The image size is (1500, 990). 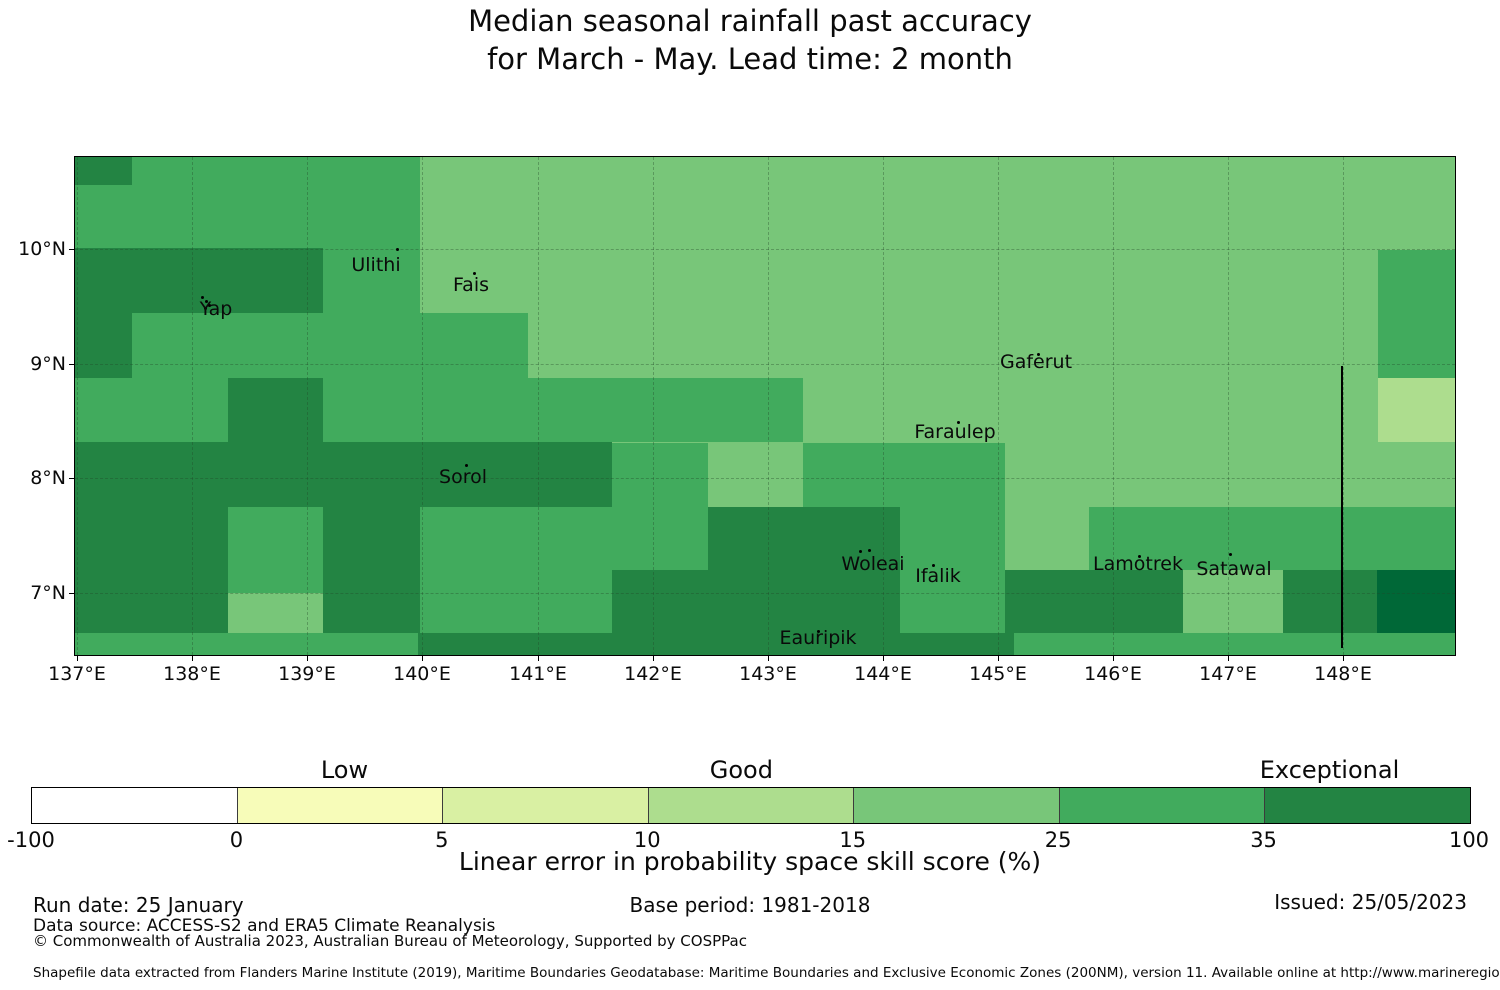 I want to click on colorbar-tick-label: 10, so click(x=647, y=840).